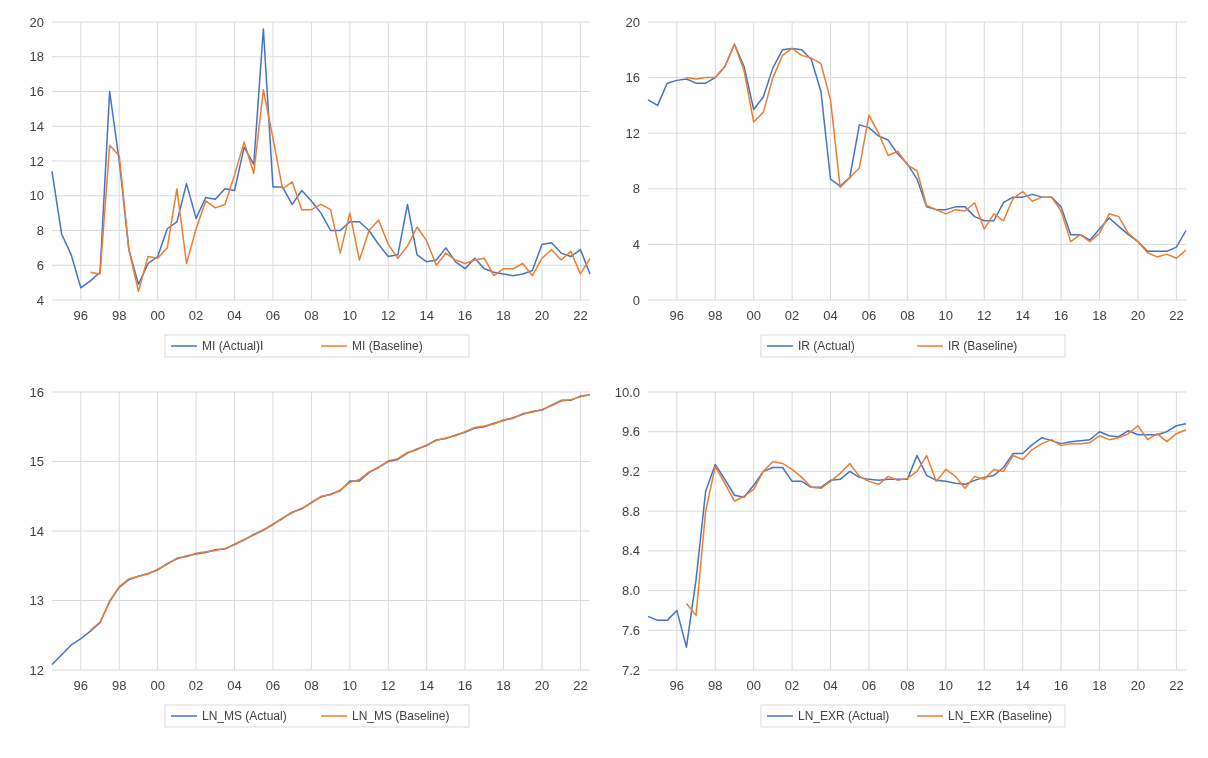 This screenshot has height=758, width=1208. What do you see at coordinates (244, 716) in the screenshot?
I see `legend-label: LN_MS (Actual)` at bounding box center [244, 716].